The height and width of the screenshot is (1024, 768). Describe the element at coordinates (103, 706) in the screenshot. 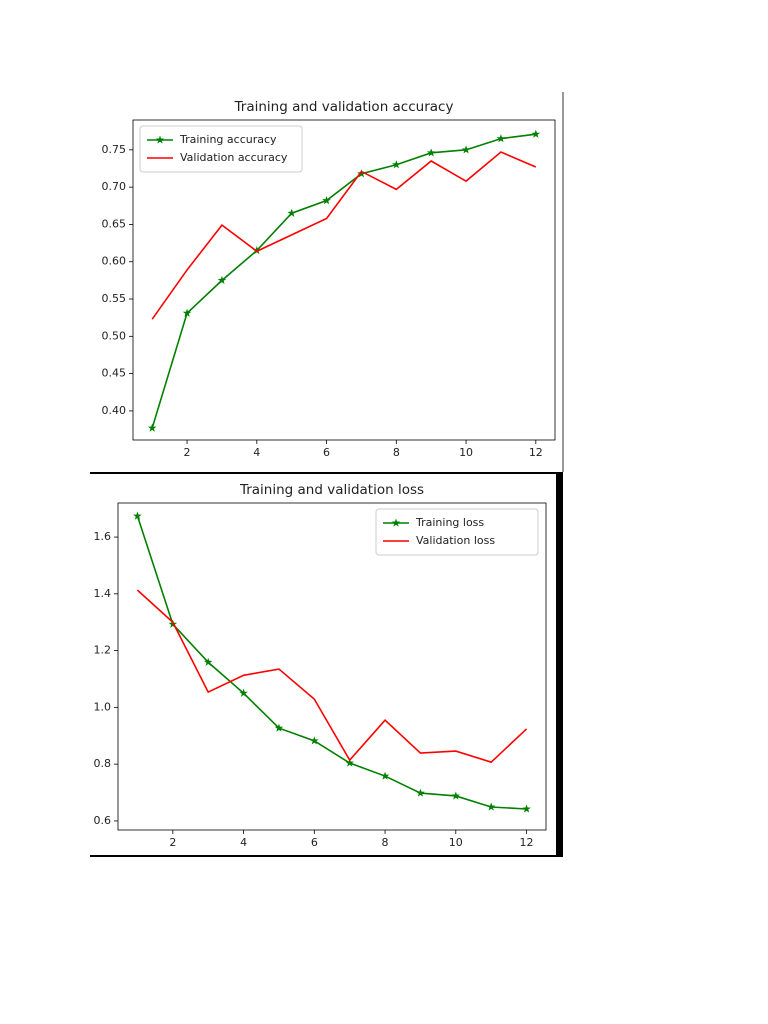

I see `y-tick-label: 1.0` at that location.